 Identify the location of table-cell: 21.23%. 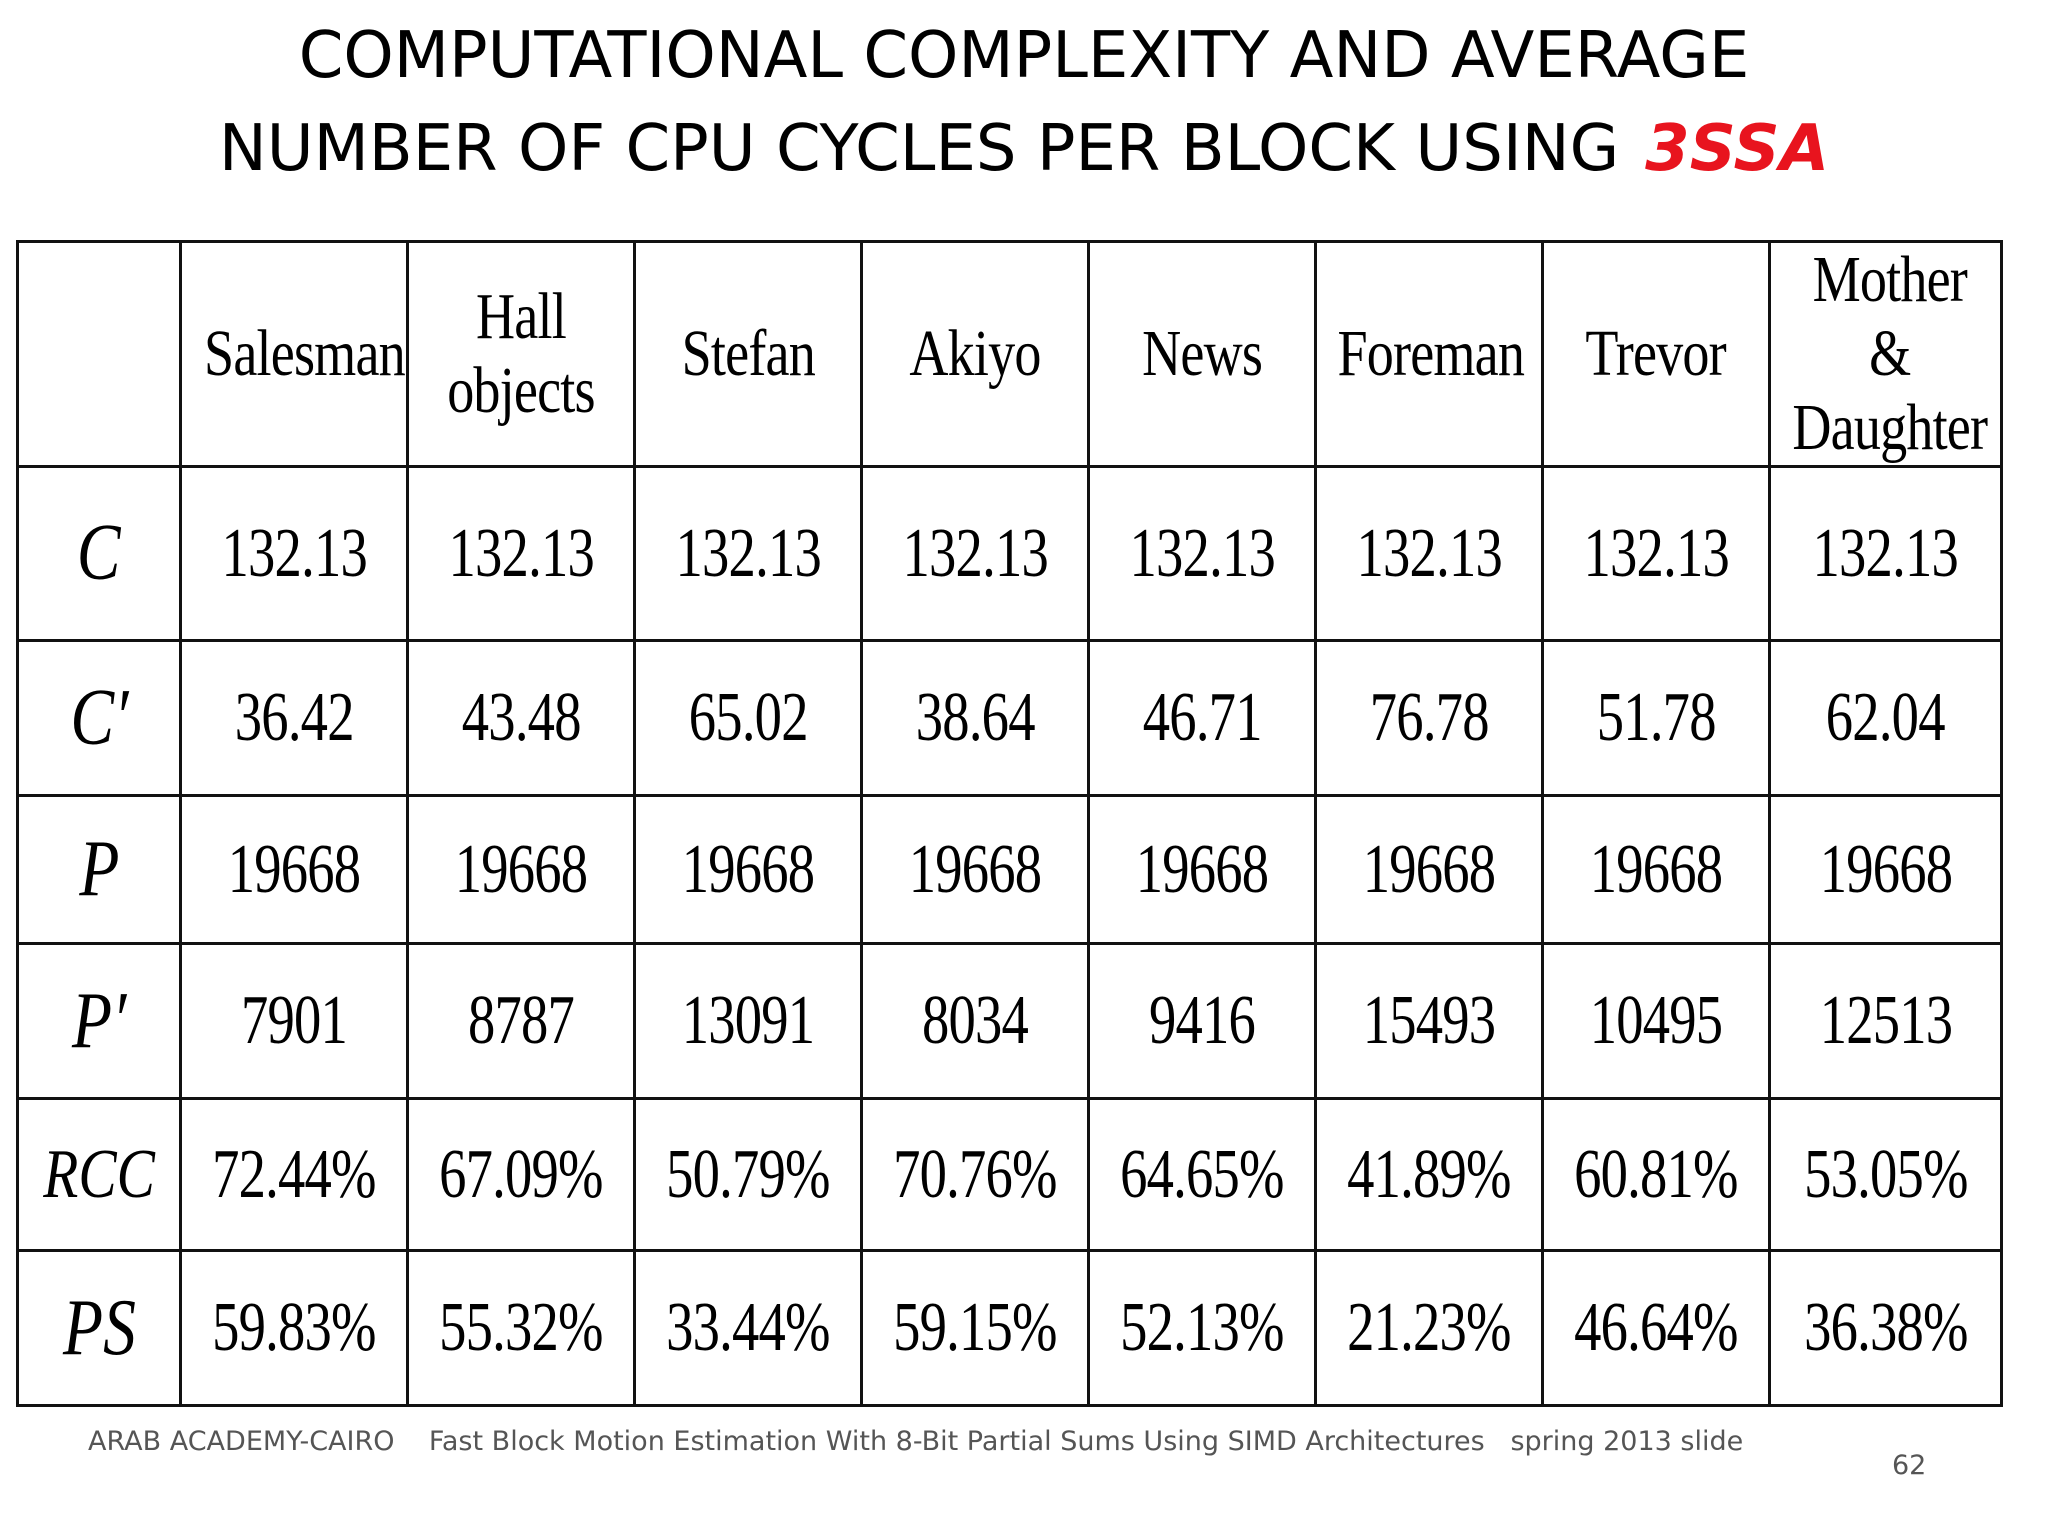
(1429, 1328).